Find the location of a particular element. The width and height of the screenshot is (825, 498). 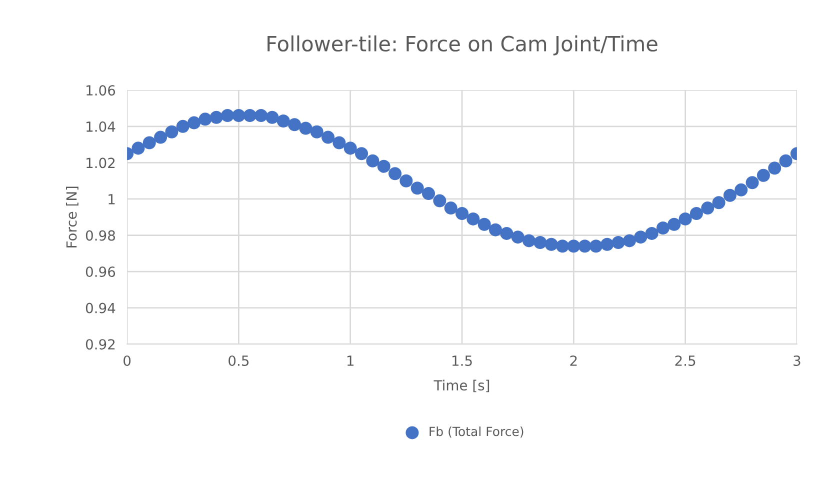

x-tick-label: 2 is located at coordinates (573, 360).